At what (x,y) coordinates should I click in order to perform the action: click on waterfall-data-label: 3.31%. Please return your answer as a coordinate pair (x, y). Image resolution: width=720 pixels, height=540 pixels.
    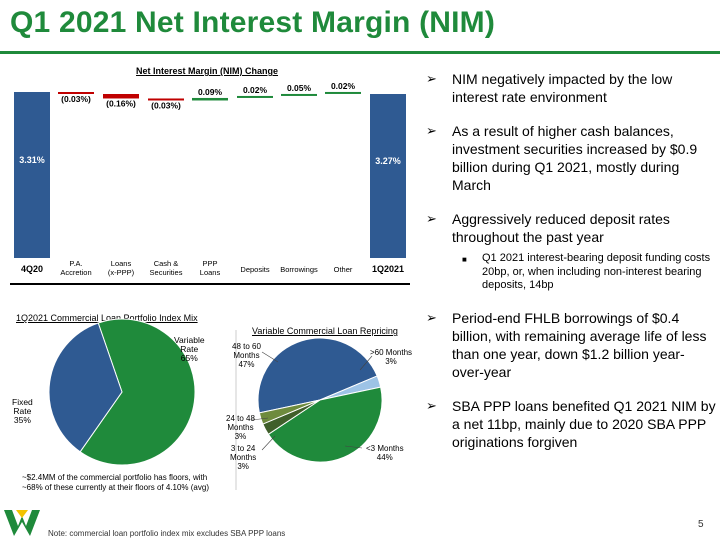
    Looking at the image, I should click on (32, 160).